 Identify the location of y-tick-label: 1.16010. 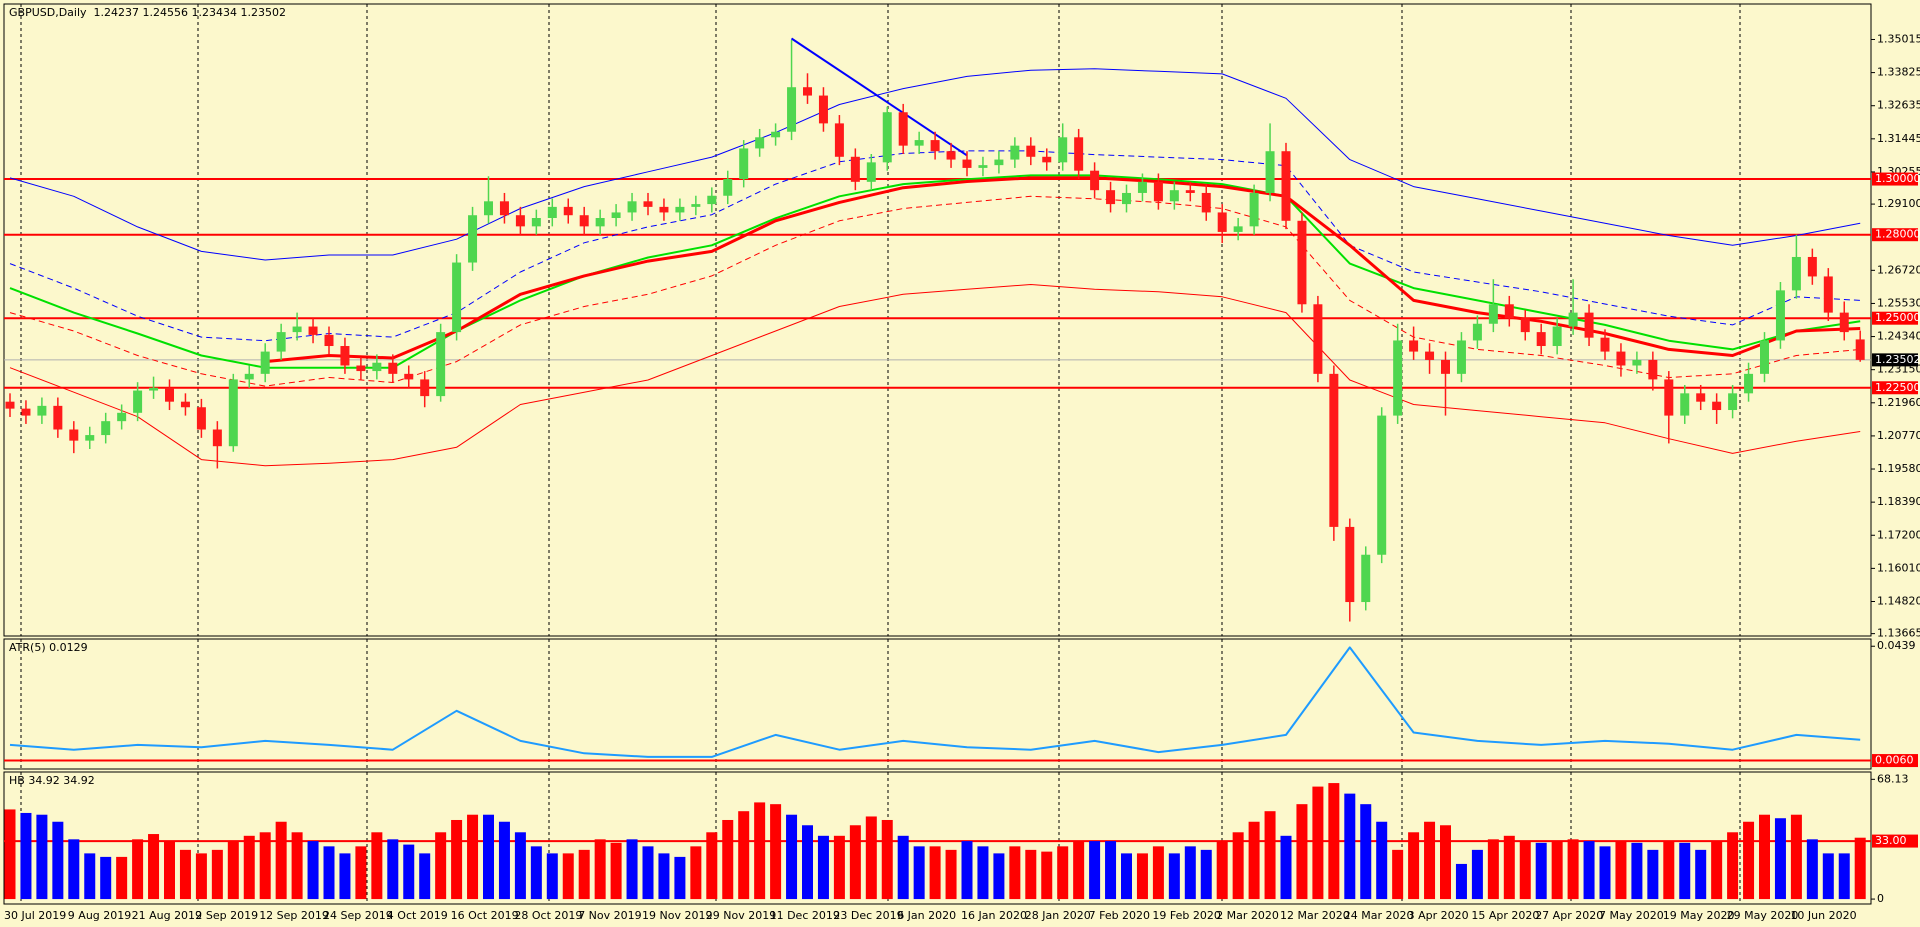
(1898, 567).